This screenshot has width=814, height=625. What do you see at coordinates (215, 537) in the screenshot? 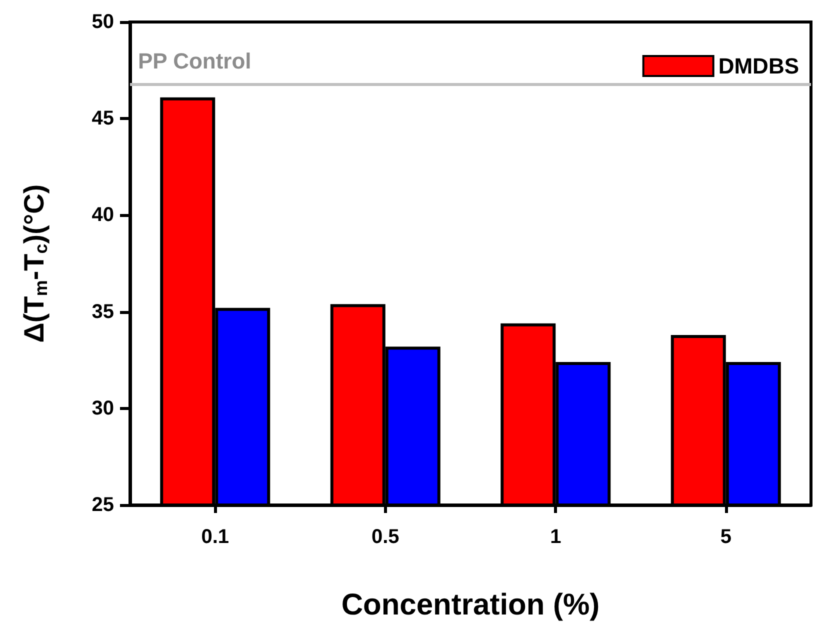
I see `x-tick-label: 0.1` at bounding box center [215, 537].